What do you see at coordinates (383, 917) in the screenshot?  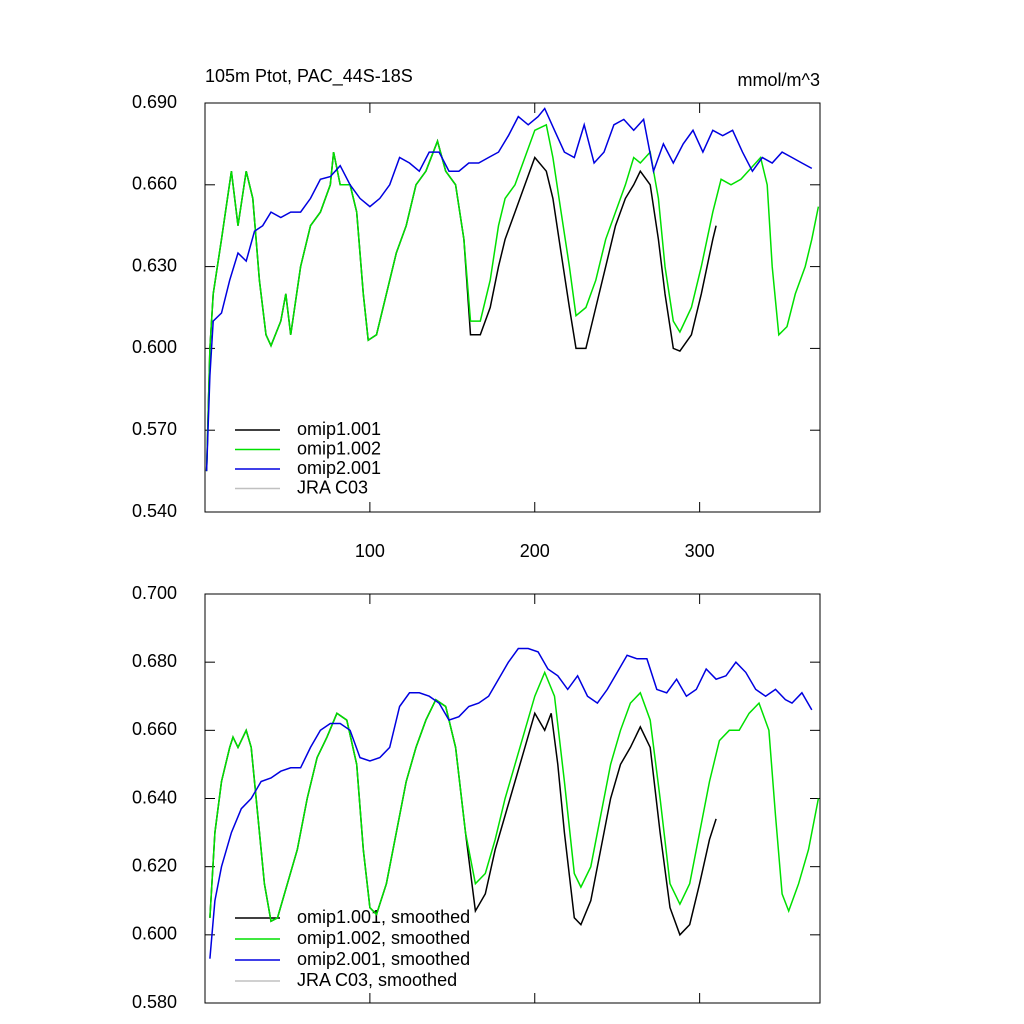 I see `legend-label: omip1.001, smoothed` at bounding box center [383, 917].